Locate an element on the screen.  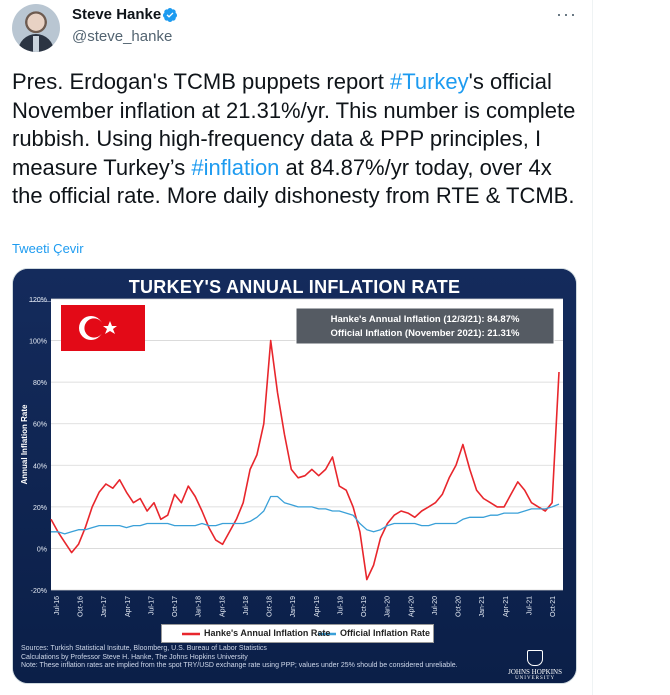
legend-label-official: Official Inflation Rate is located at coordinates (385, 633).